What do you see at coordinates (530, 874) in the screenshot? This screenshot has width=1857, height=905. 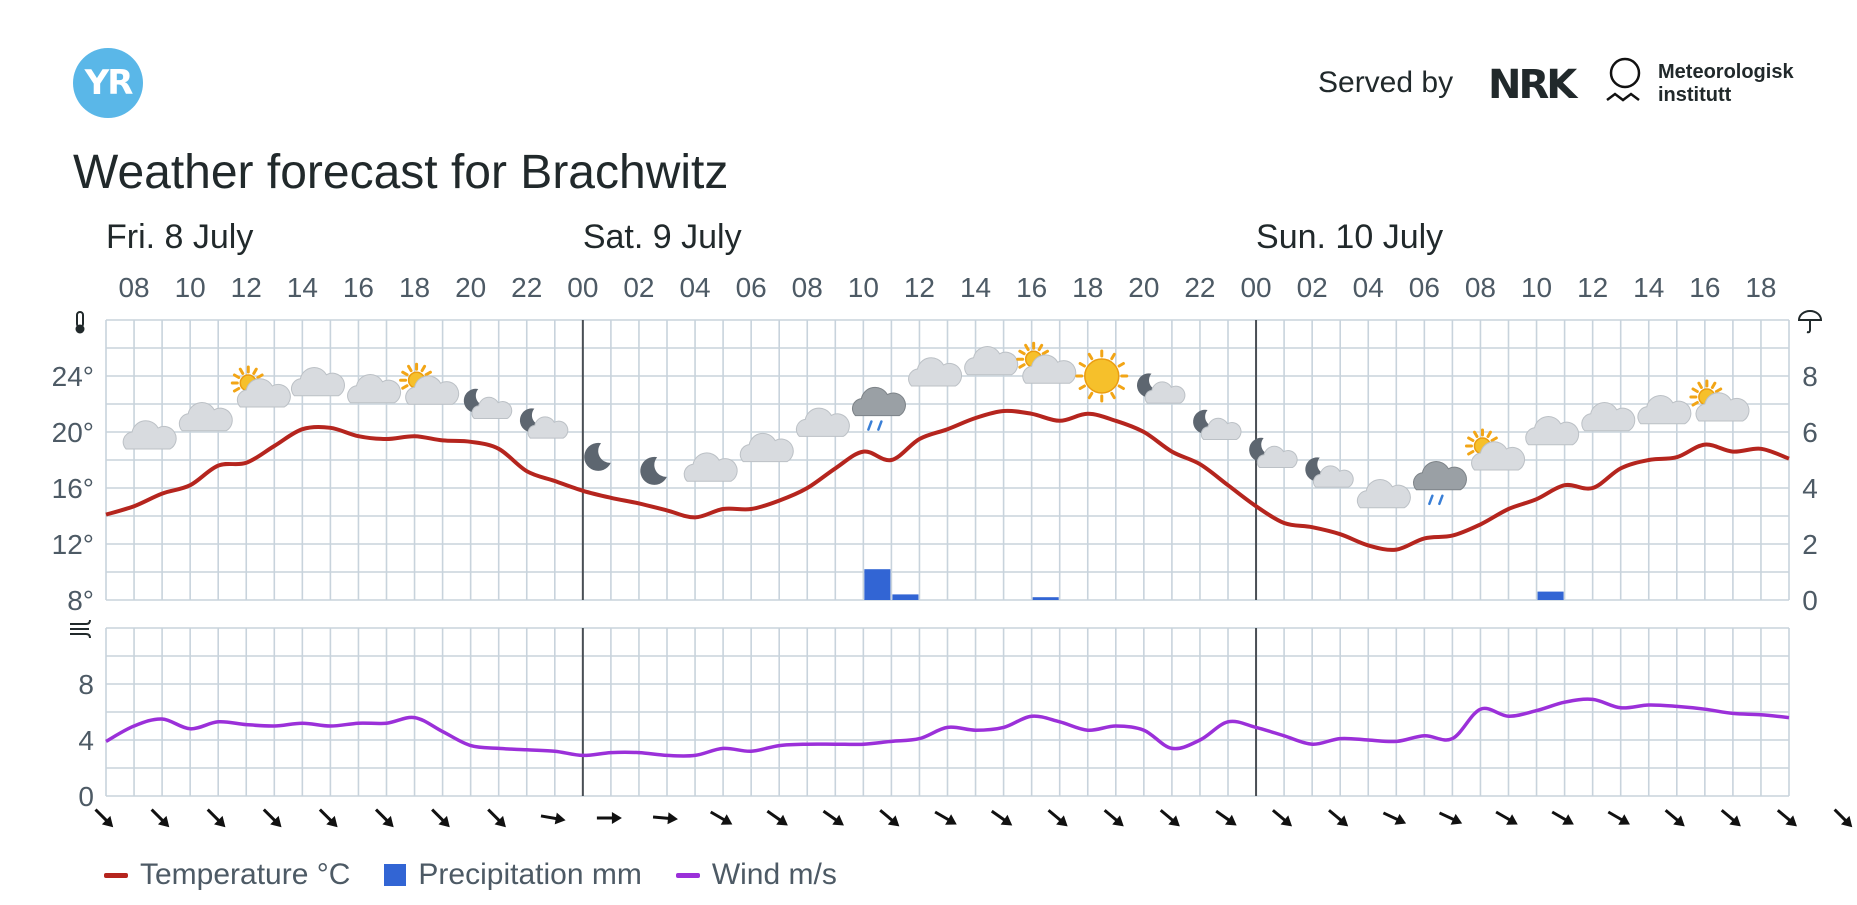 I see `legend-label-precipitation: Precipitation mm` at bounding box center [530, 874].